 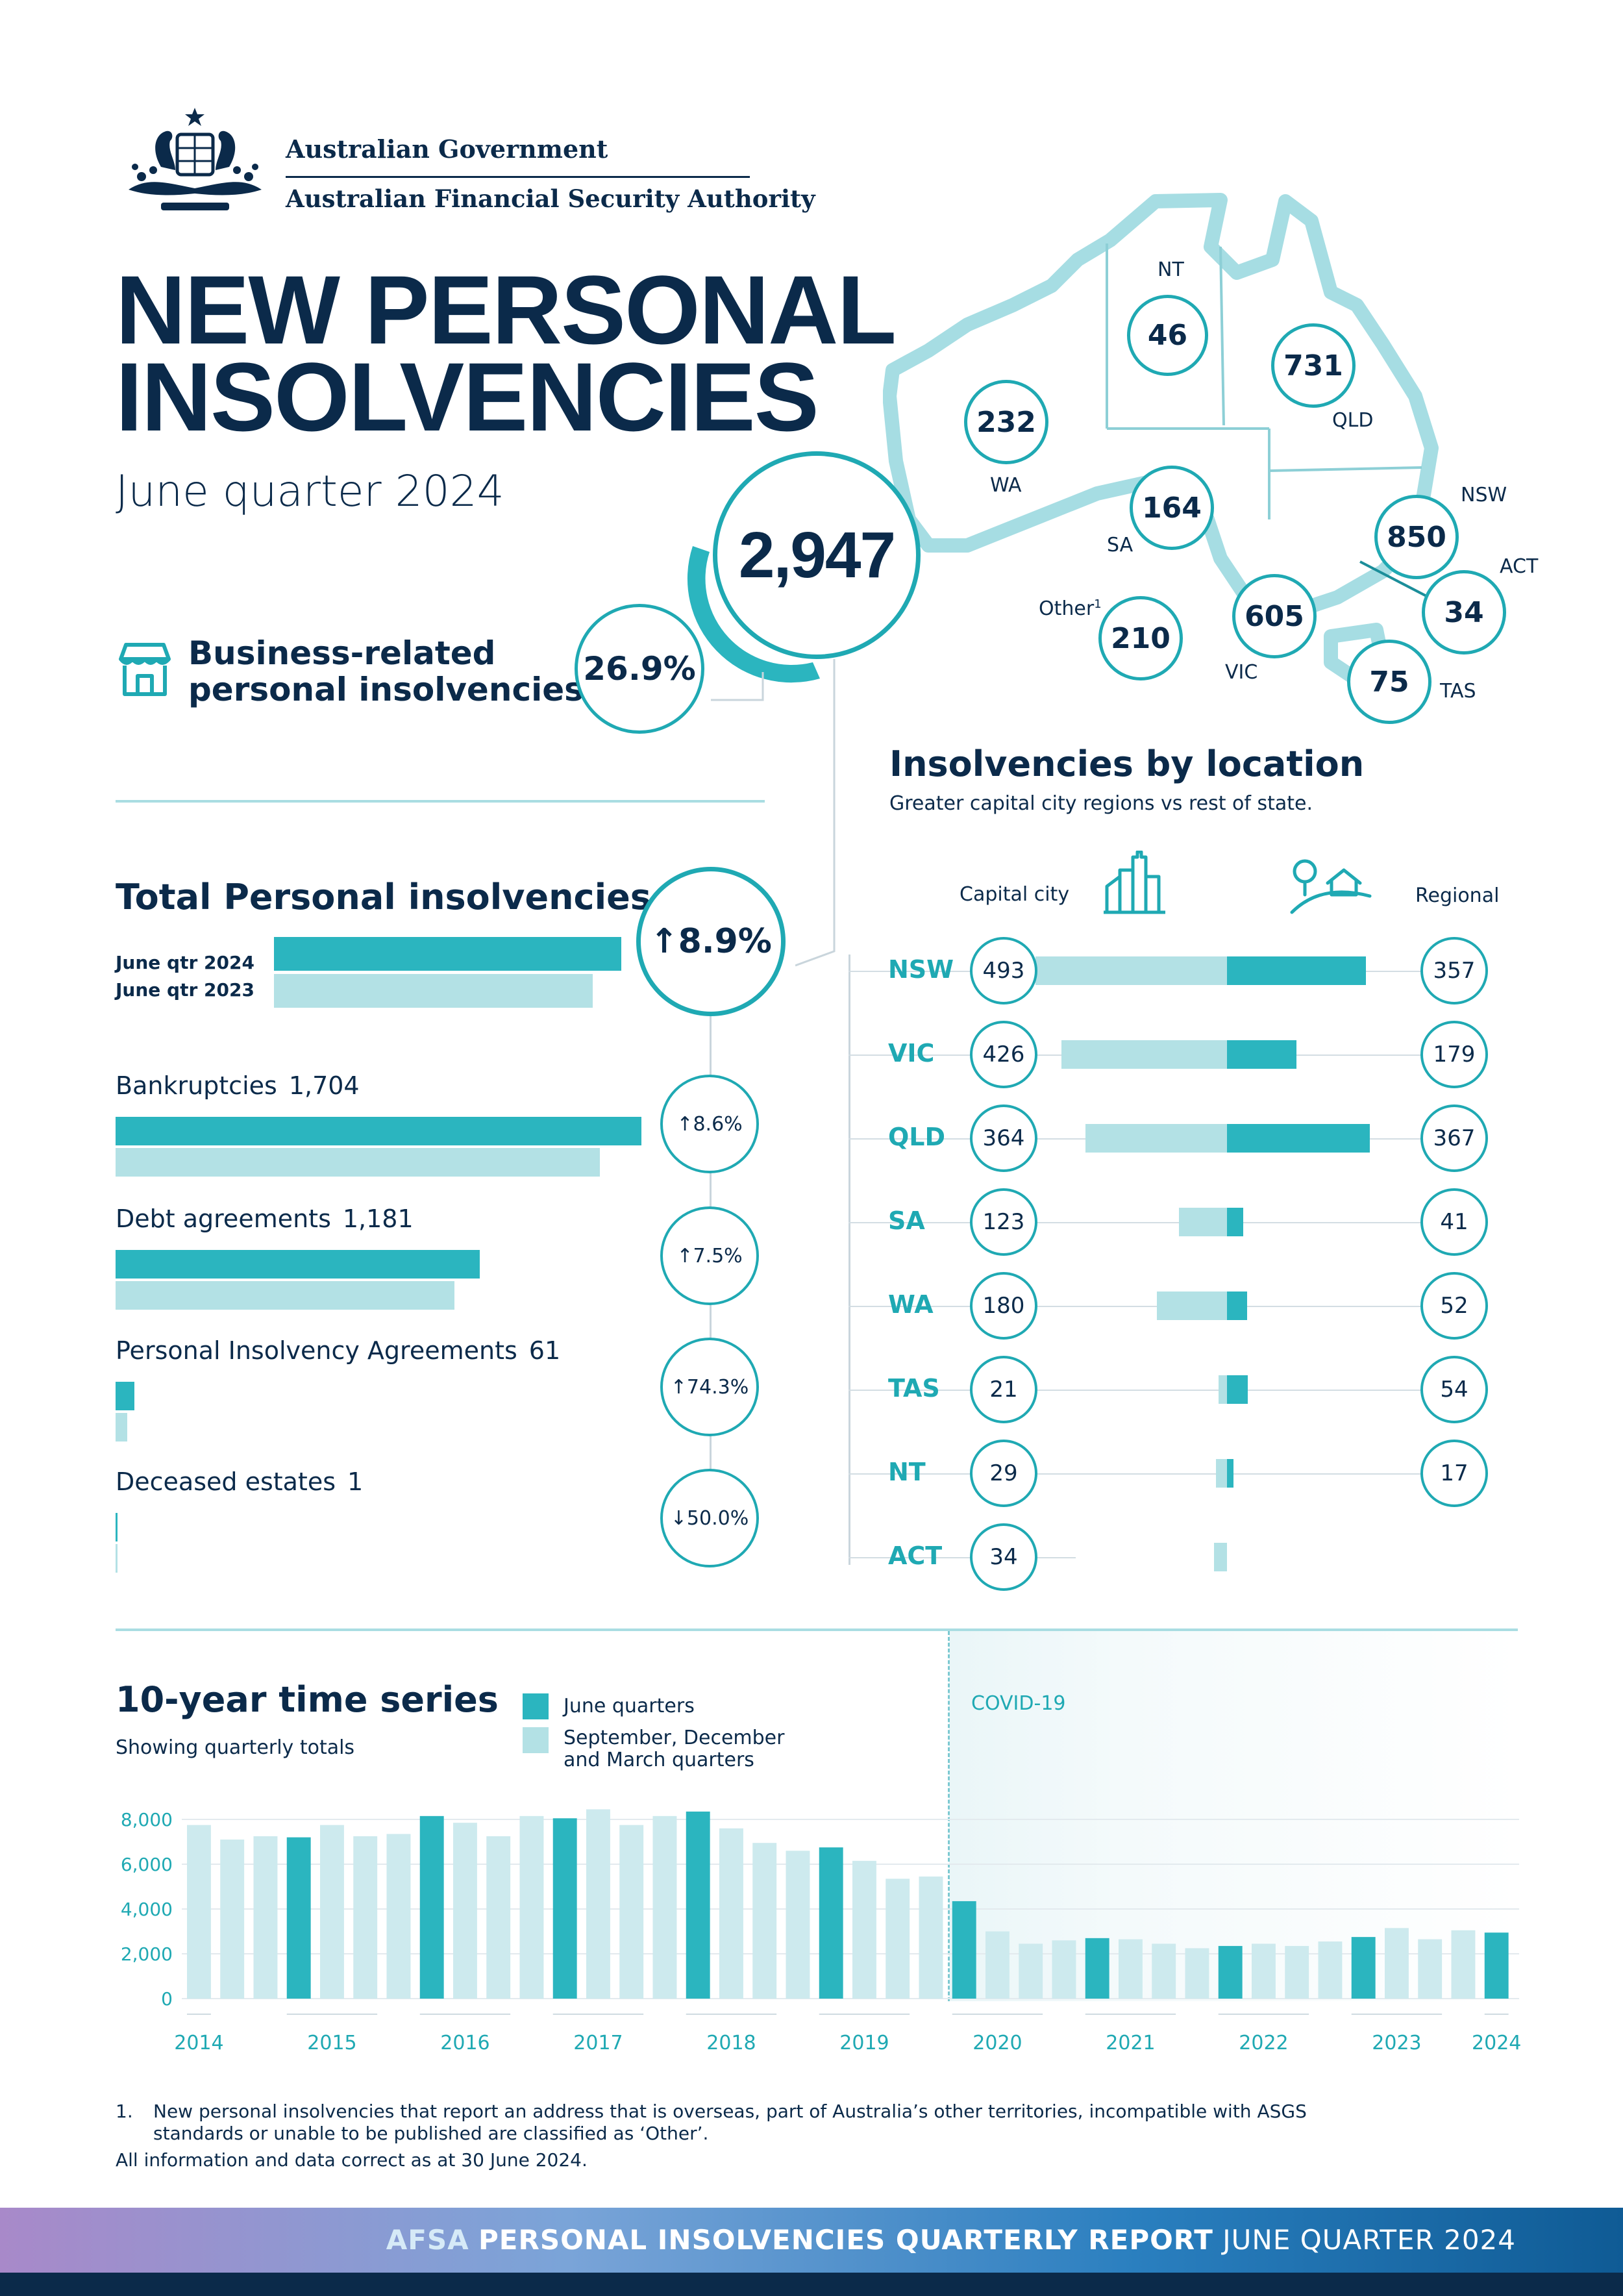 What do you see at coordinates (307, 1699) in the screenshot?
I see `timeseries-heading: 10-year time series` at bounding box center [307, 1699].